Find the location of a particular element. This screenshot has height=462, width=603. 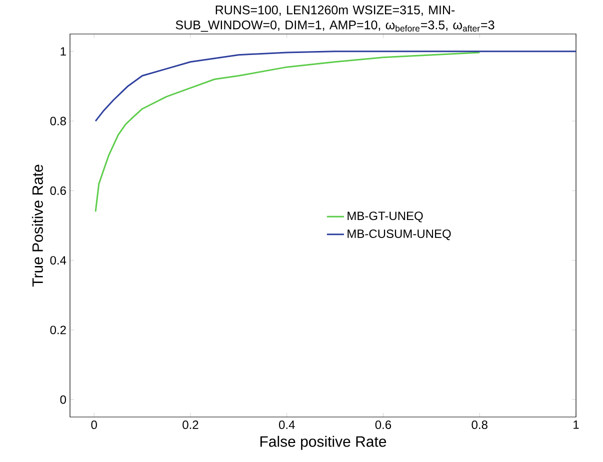

y-tick-label: 0.2 is located at coordinates (58, 330).